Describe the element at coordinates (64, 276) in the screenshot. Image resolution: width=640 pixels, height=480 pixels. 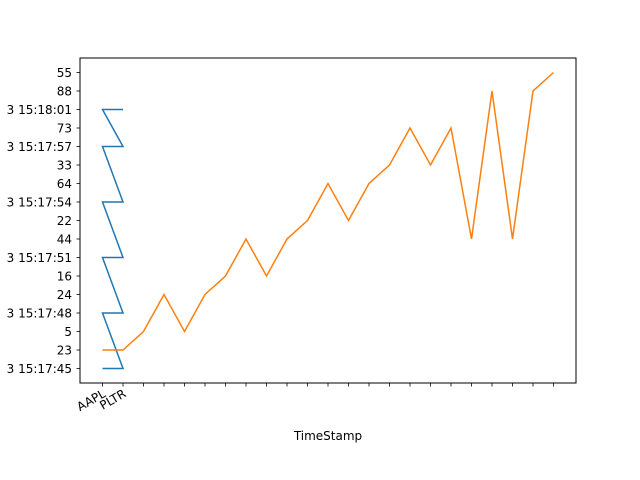
I see `y-tick-label: 16` at that location.